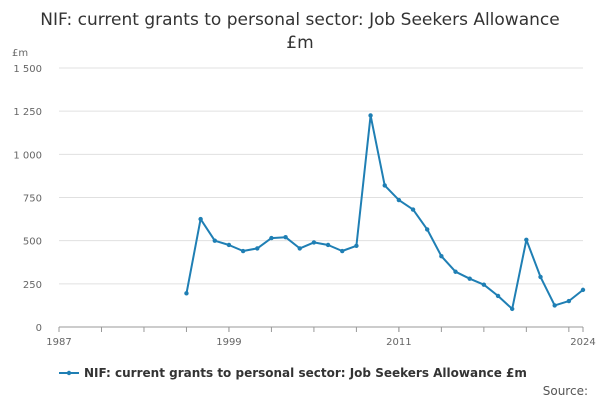  I want to click on x-tick-label: 1987, so click(58, 342).